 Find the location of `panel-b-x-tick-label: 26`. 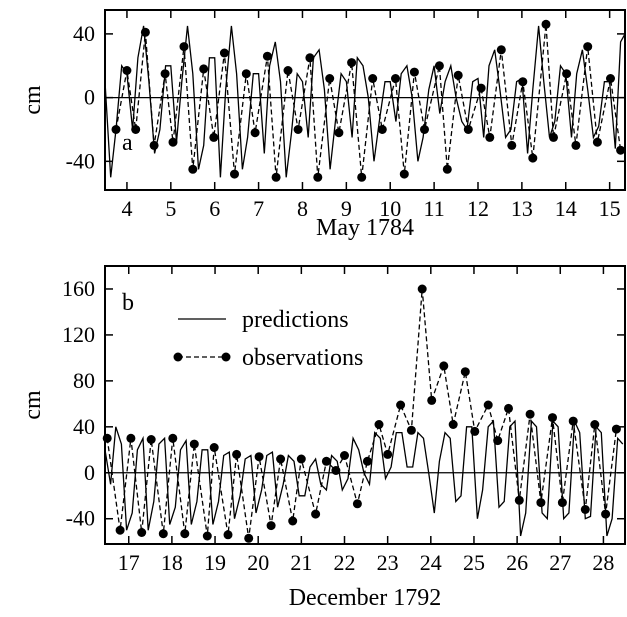

panel-b-x-tick-label: 26 is located at coordinates (517, 562).